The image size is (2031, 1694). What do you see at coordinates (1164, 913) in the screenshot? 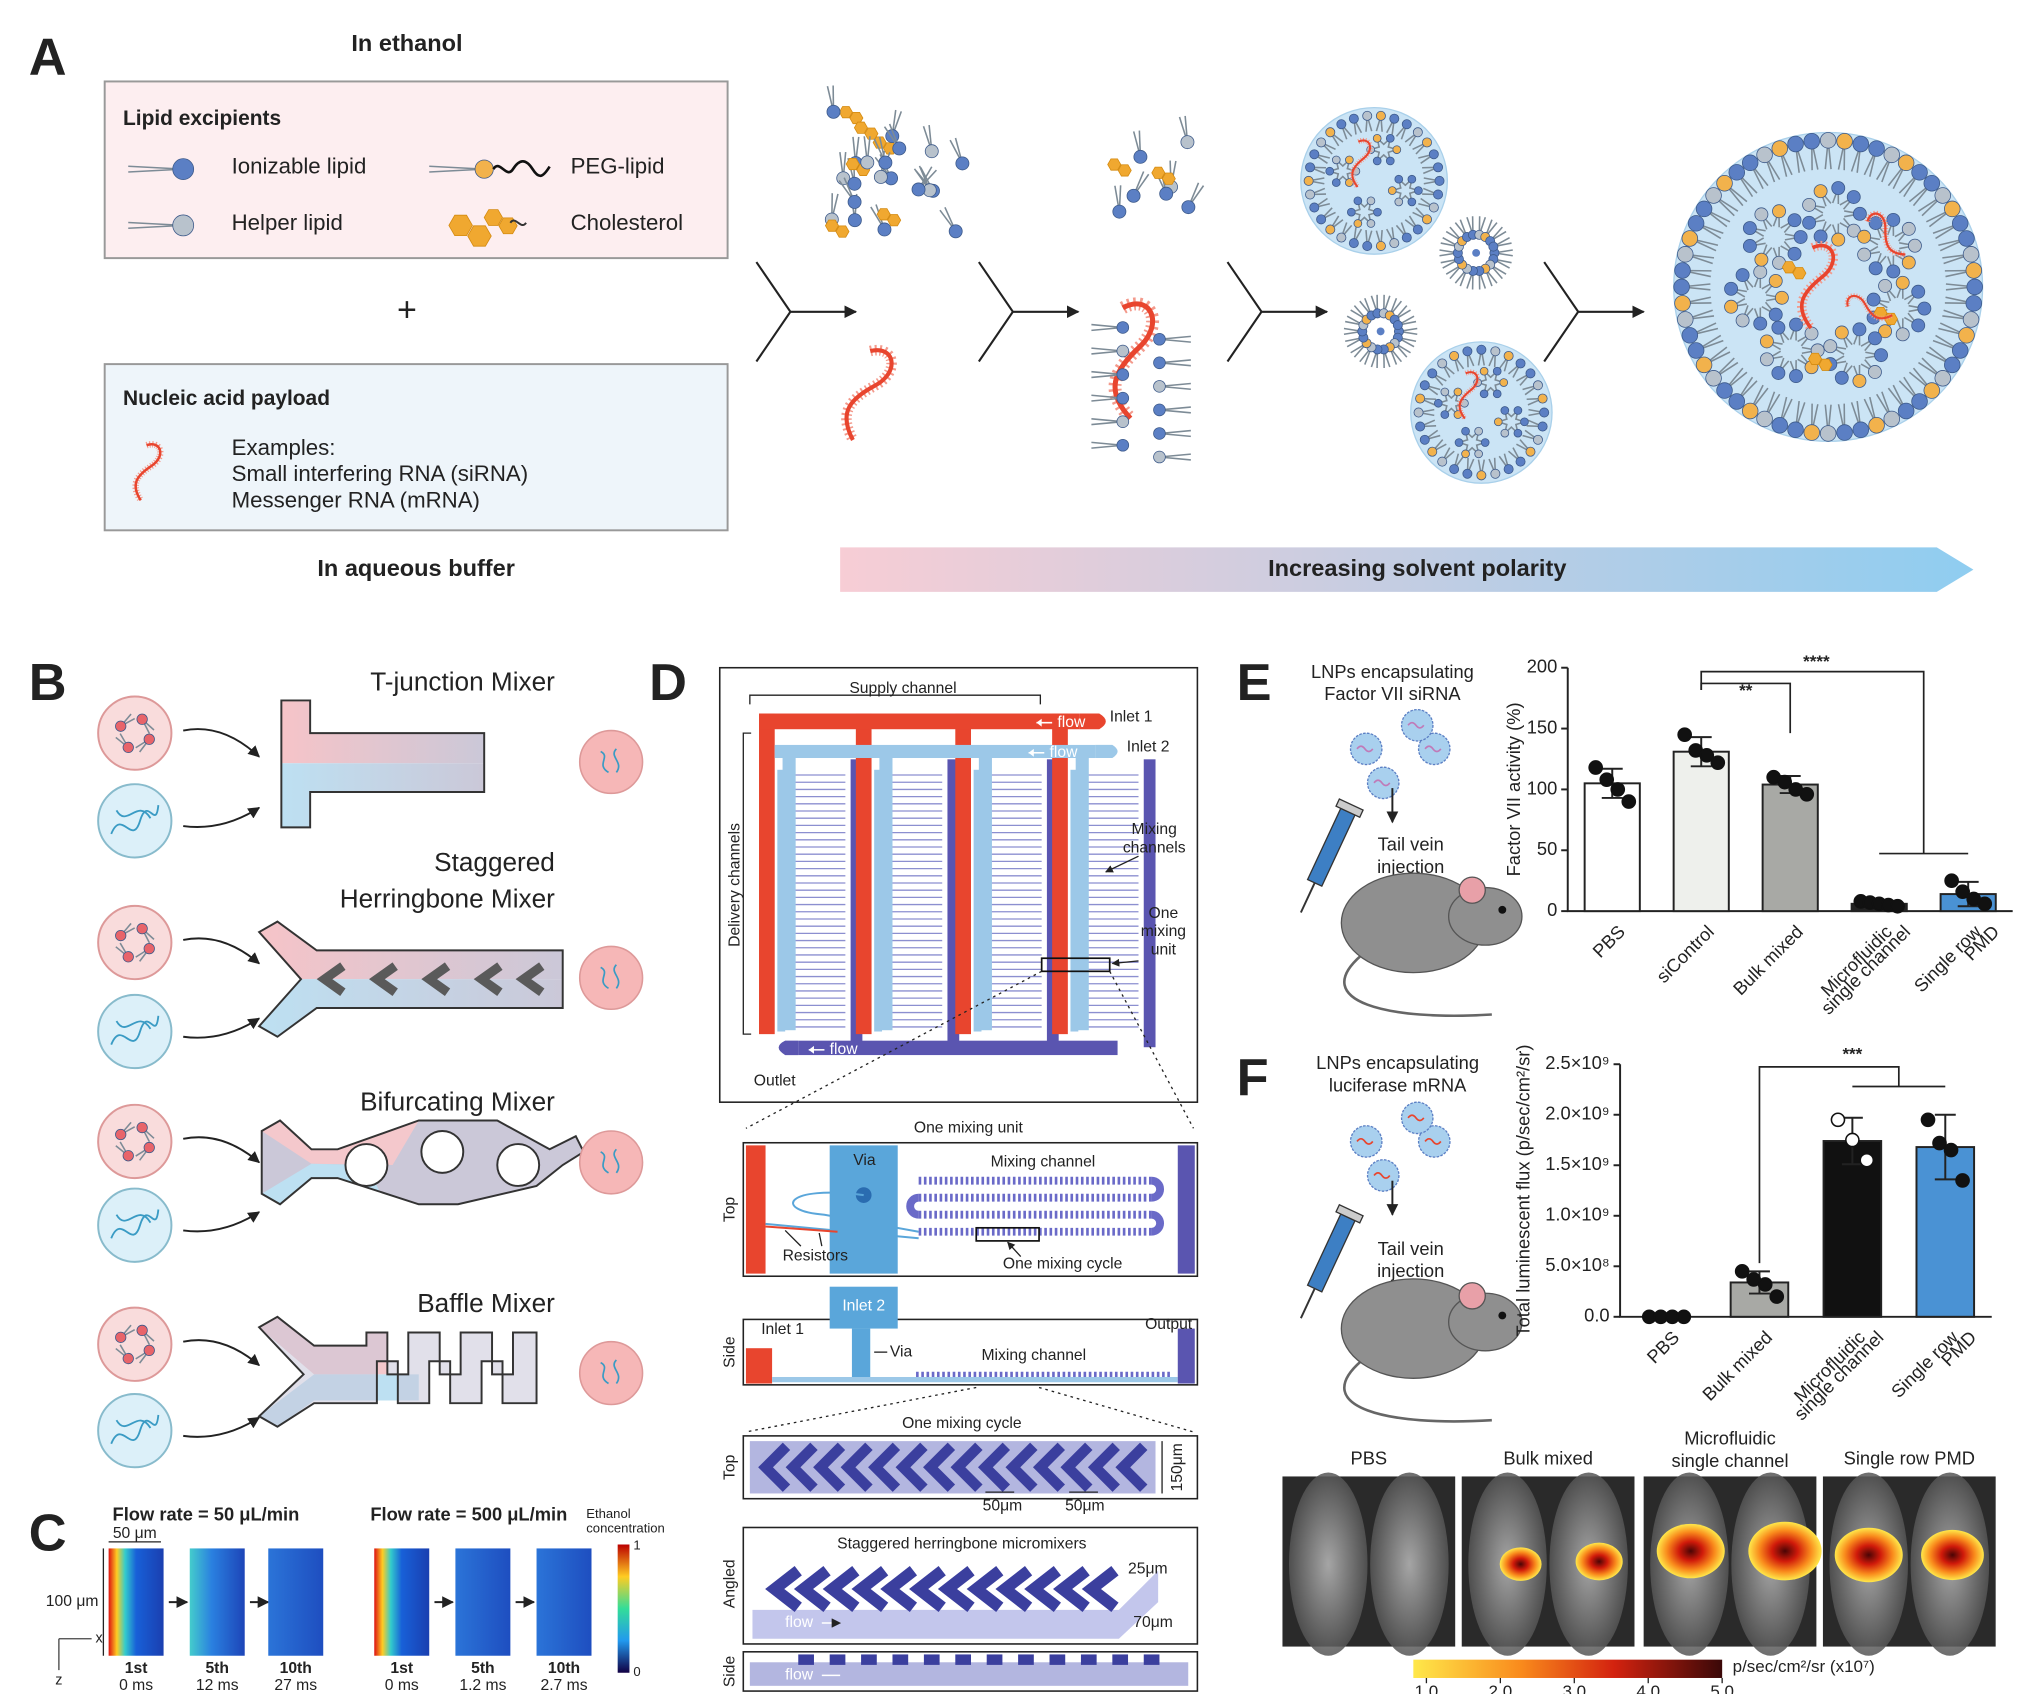
I see `label: One` at bounding box center [1164, 913].